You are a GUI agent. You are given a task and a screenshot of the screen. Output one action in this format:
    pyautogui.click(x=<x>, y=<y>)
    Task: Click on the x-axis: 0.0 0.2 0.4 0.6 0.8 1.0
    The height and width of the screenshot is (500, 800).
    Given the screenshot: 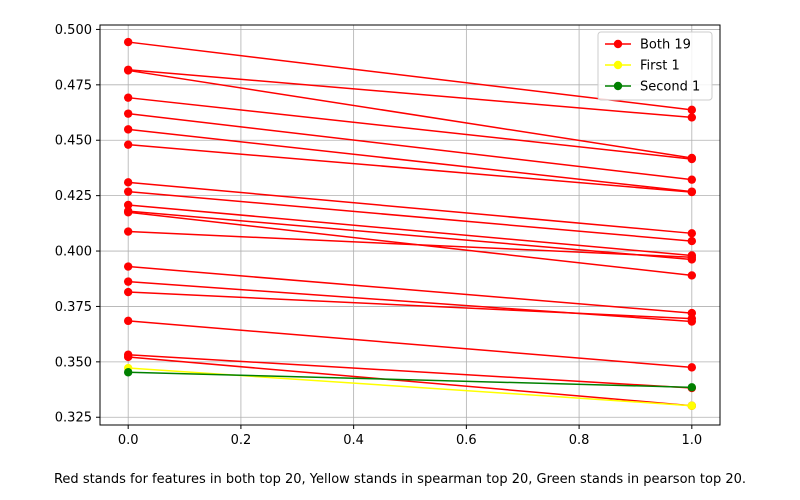 What is the action you would take?
    pyautogui.click(x=410, y=436)
    